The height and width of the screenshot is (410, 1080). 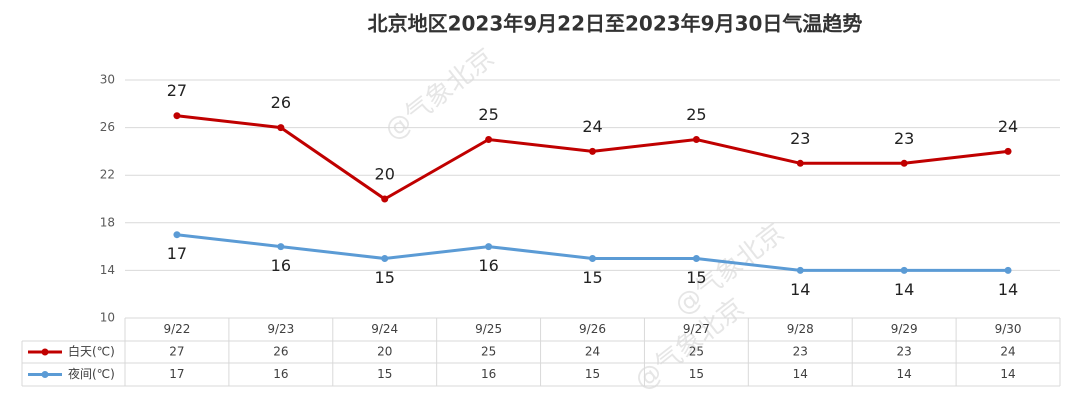 What do you see at coordinates (107, 175) in the screenshot?
I see `y-tick-label: 22` at bounding box center [107, 175].